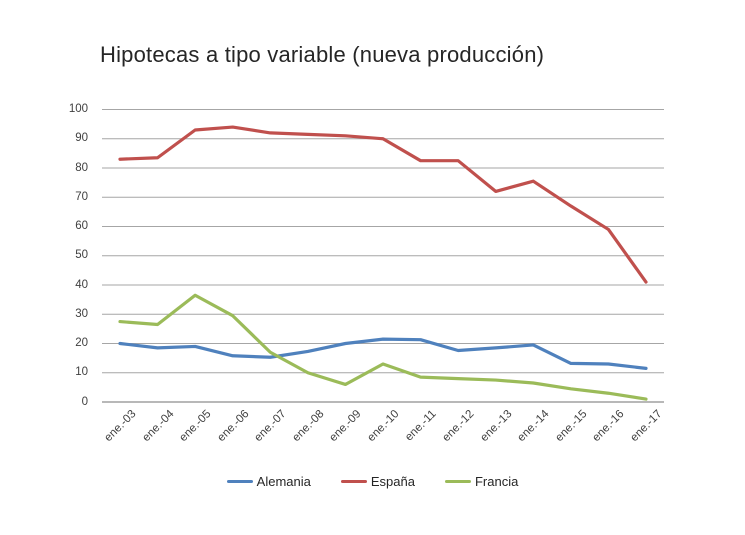  I want to click on series-line-francia, so click(383, 347).